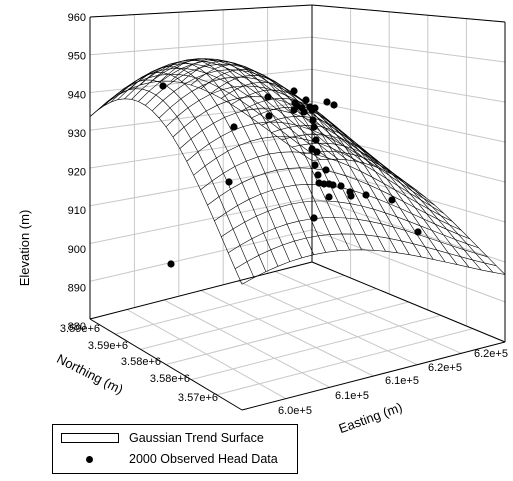 This screenshot has width=513, height=481. What do you see at coordinates (24, 248) in the screenshot?
I see `z-axis-title: Elevation (m)` at bounding box center [24, 248].